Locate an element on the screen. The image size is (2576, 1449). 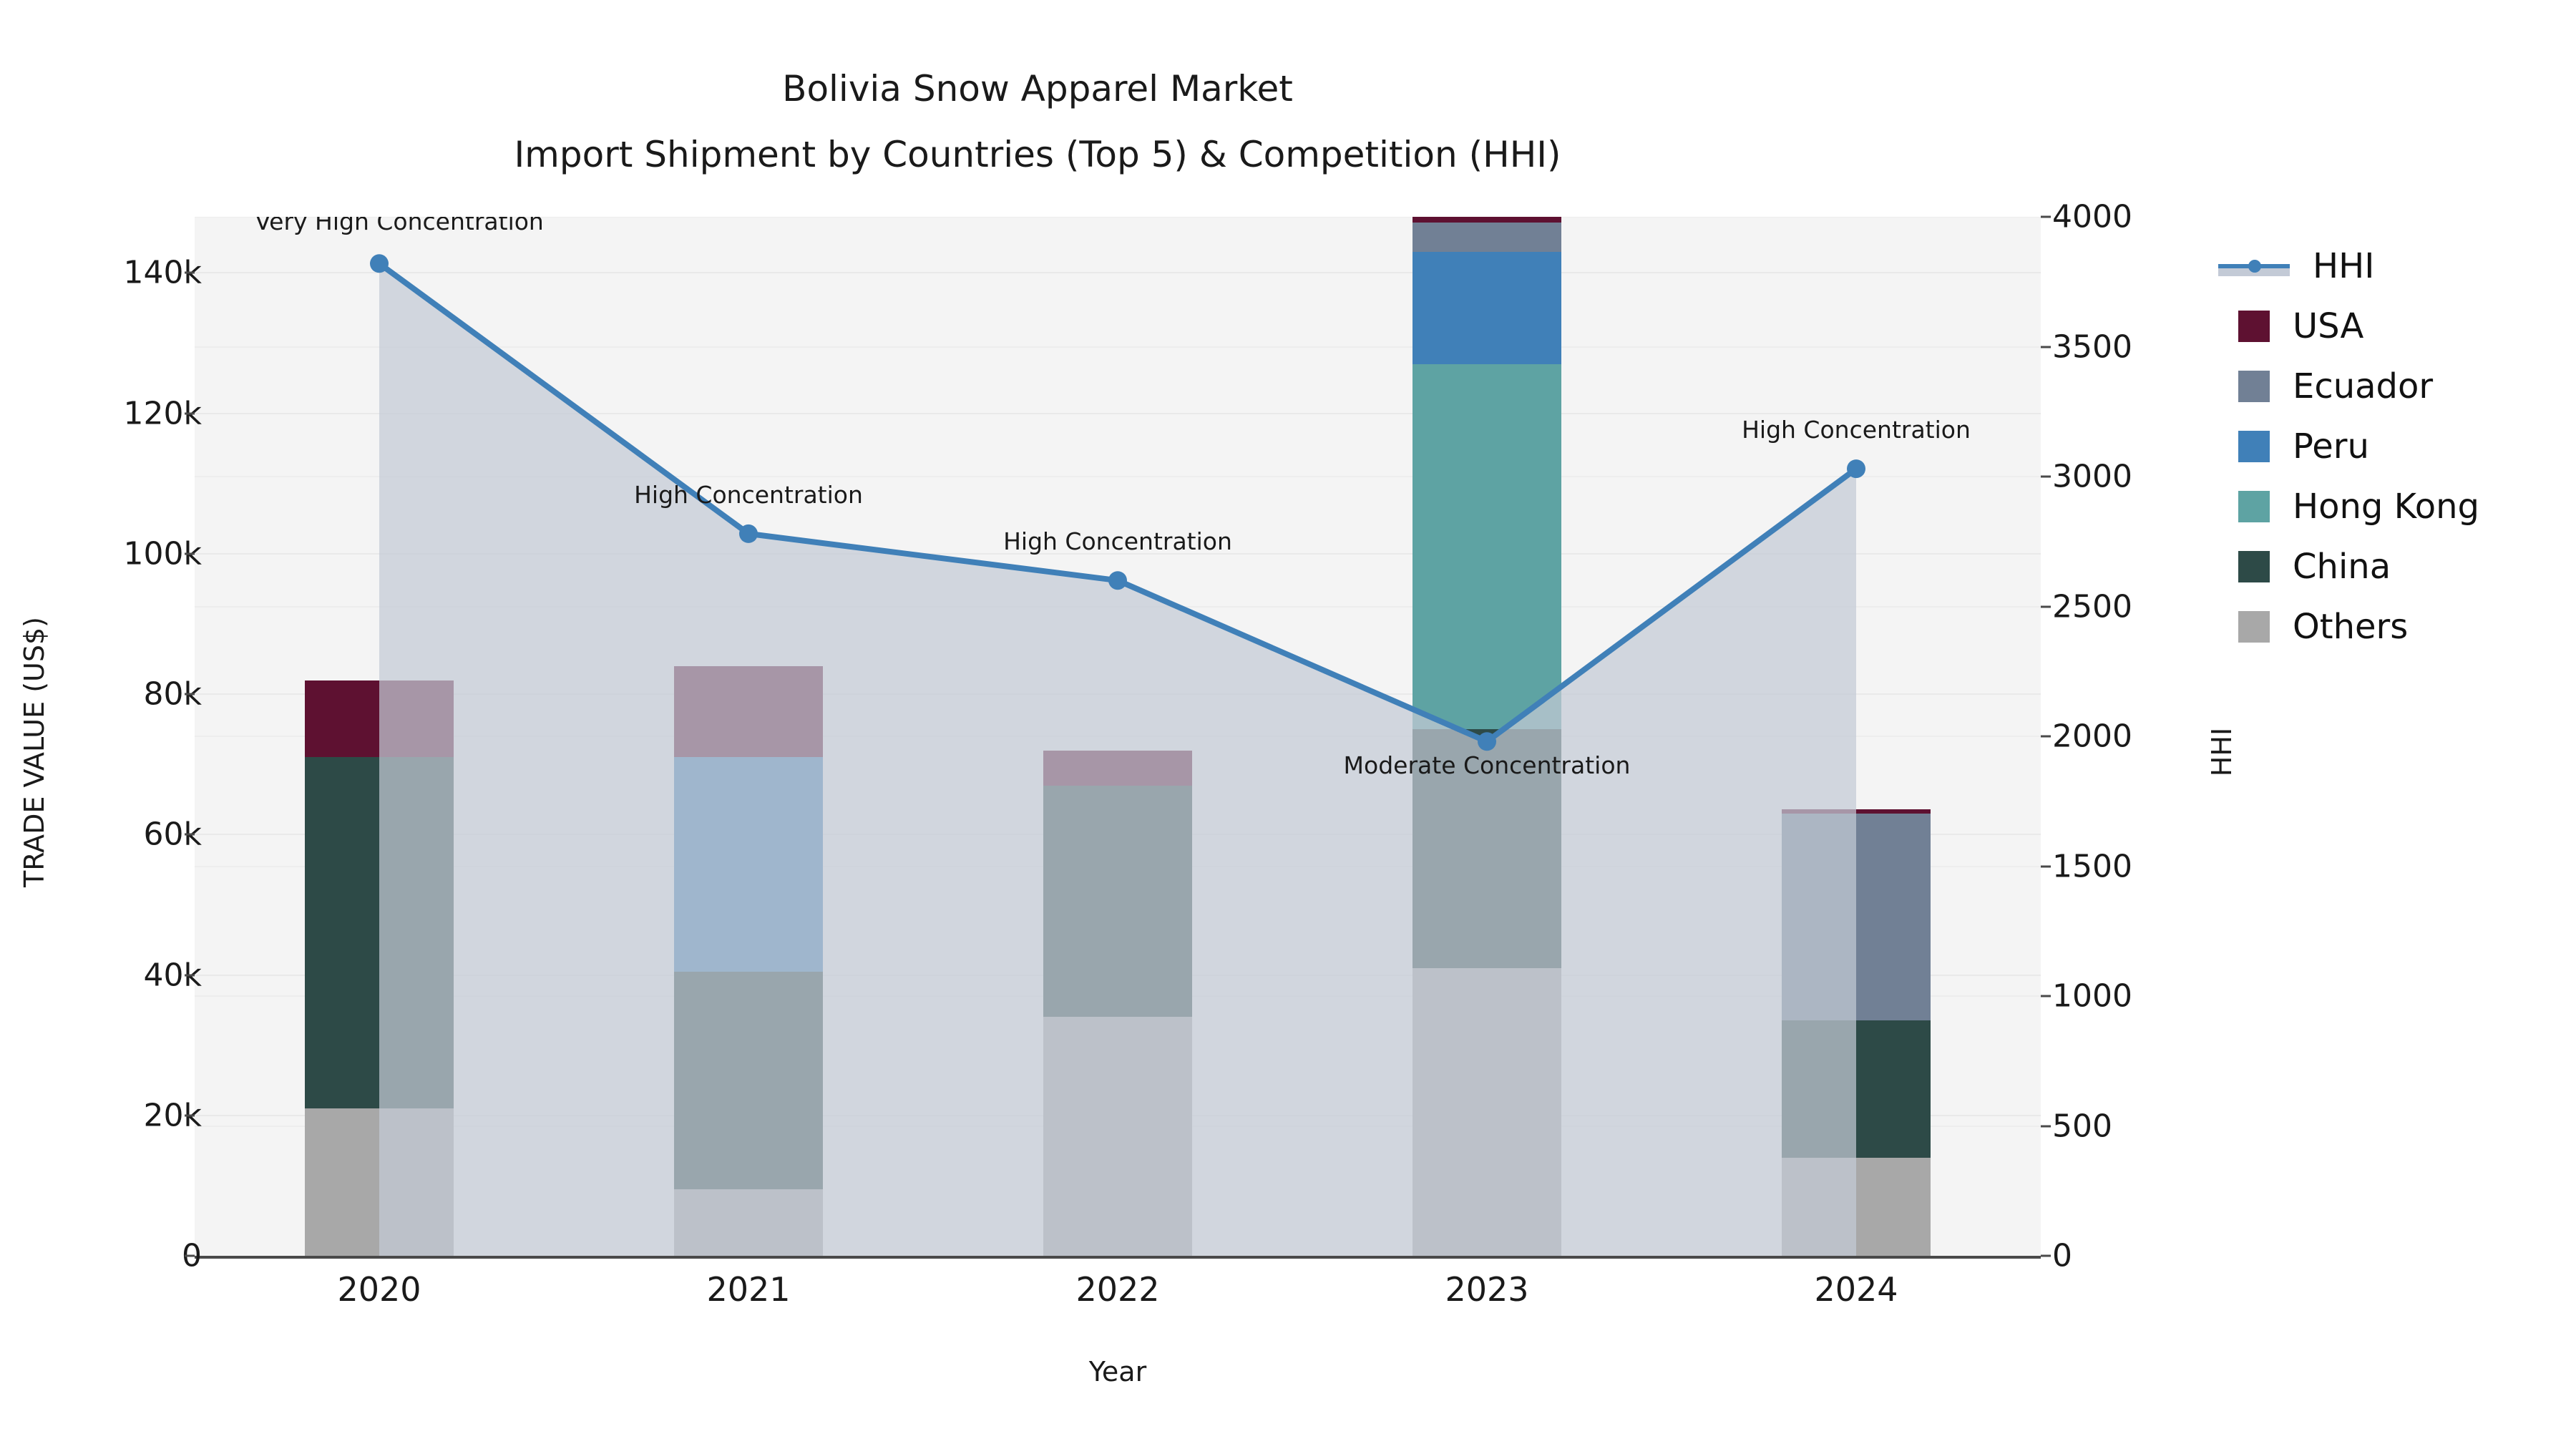
legend-item-peru: Peru is located at coordinates (2402, 446).